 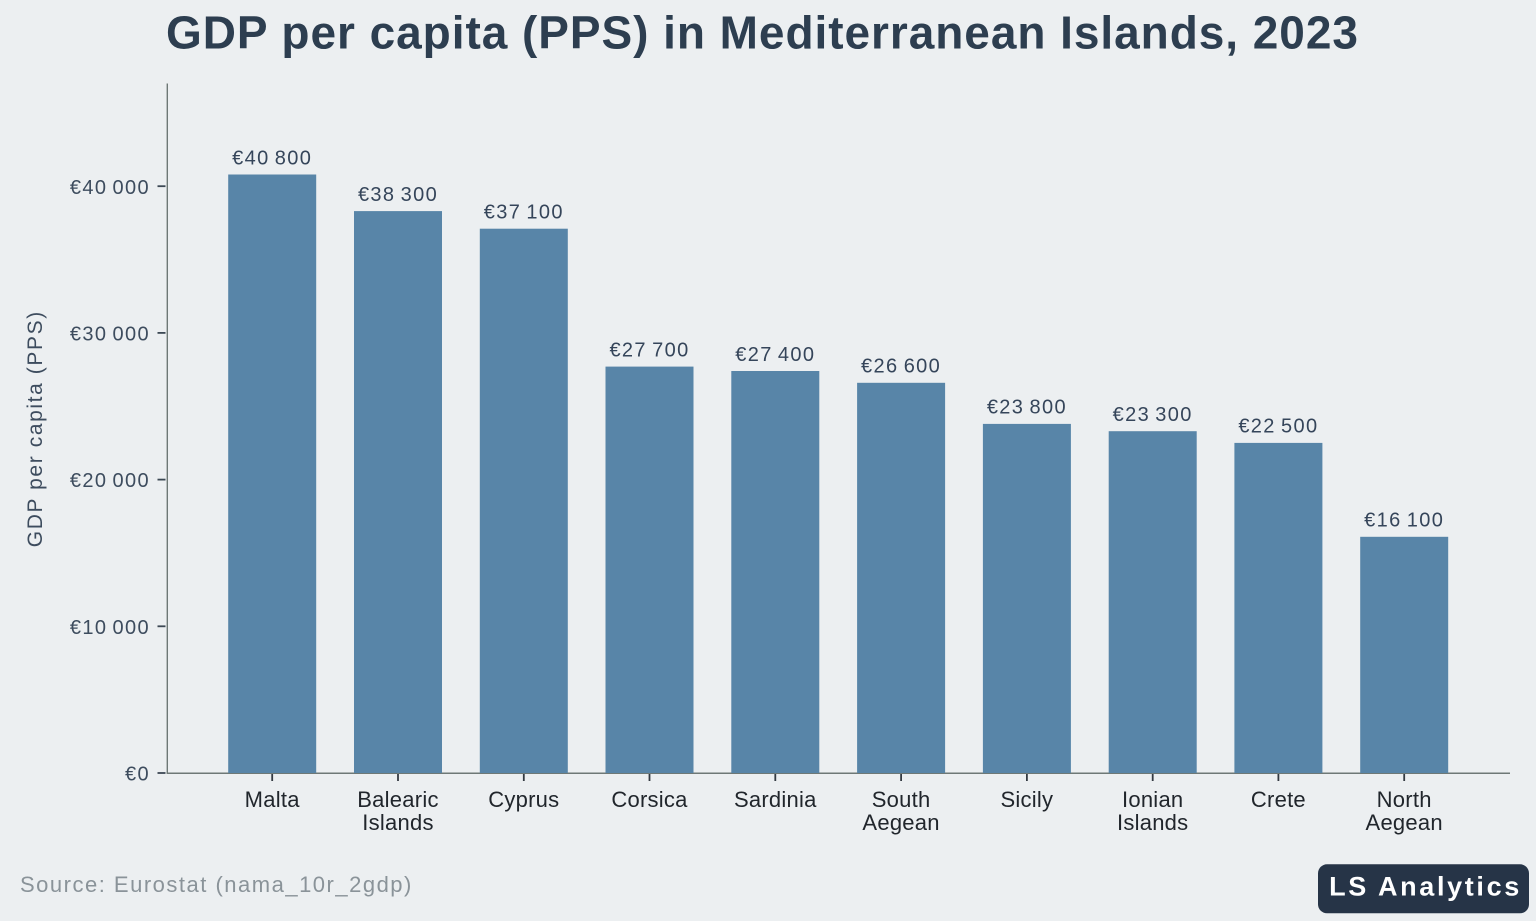 What do you see at coordinates (110, 188) in the screenshot?
I see `svg-text: €40 000` at bounding box center [110, 188].